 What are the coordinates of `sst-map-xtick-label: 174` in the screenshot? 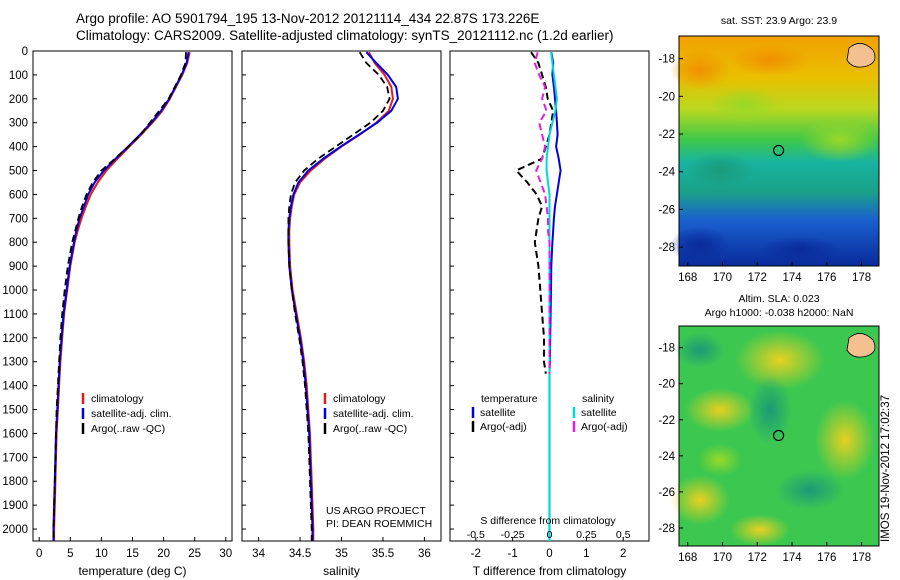 It's located at (792, 278).